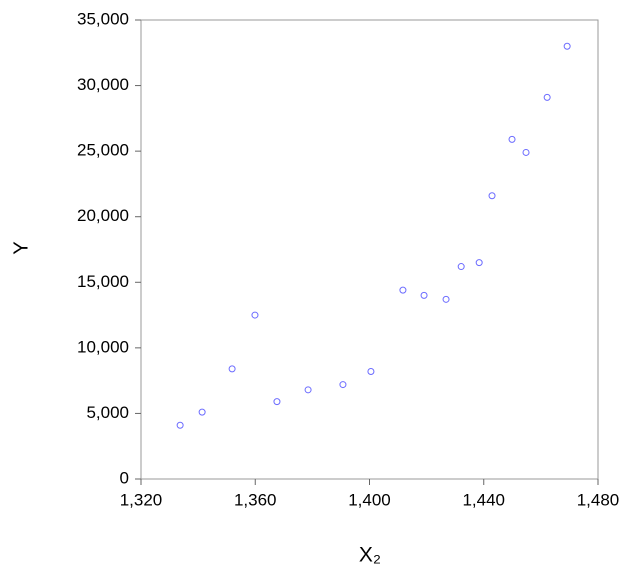 The height and width of the screenshot is (575, 642). I want to click on x-tick-label: 1,320, so click(141, 499).